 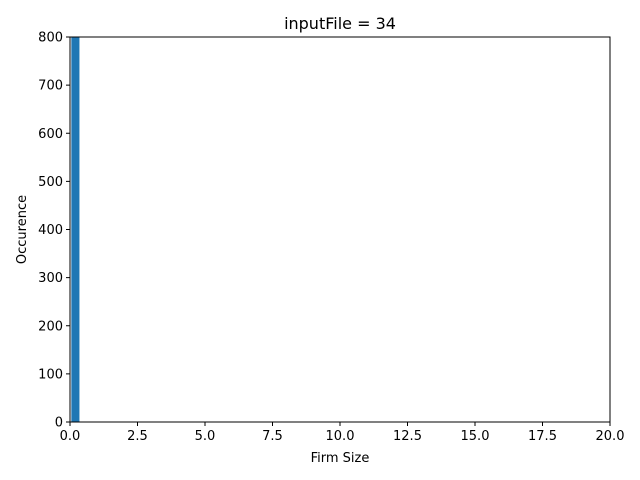 I want to click on x-tick-label: 0.0, so click(x=70, y=436).